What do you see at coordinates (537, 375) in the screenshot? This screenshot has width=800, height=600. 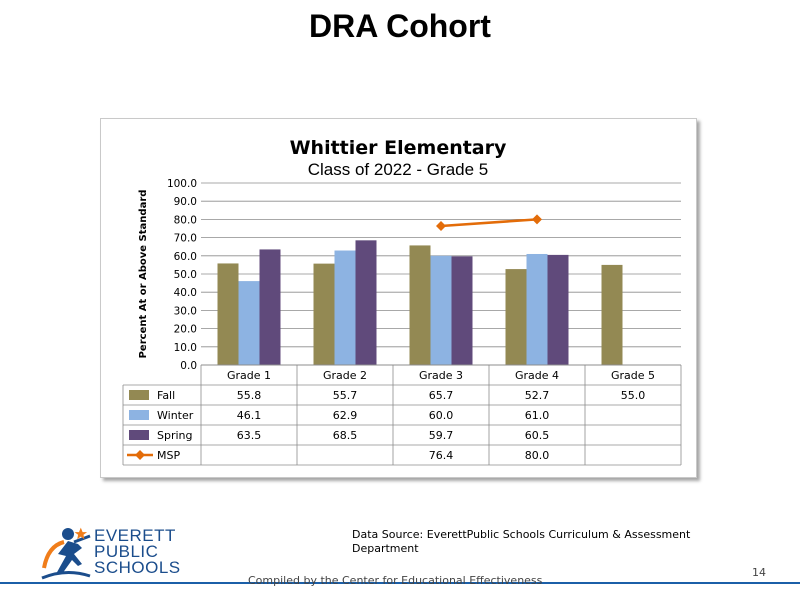 I see `x-tick-label: Grade 4` at bounding box center [537, 375].